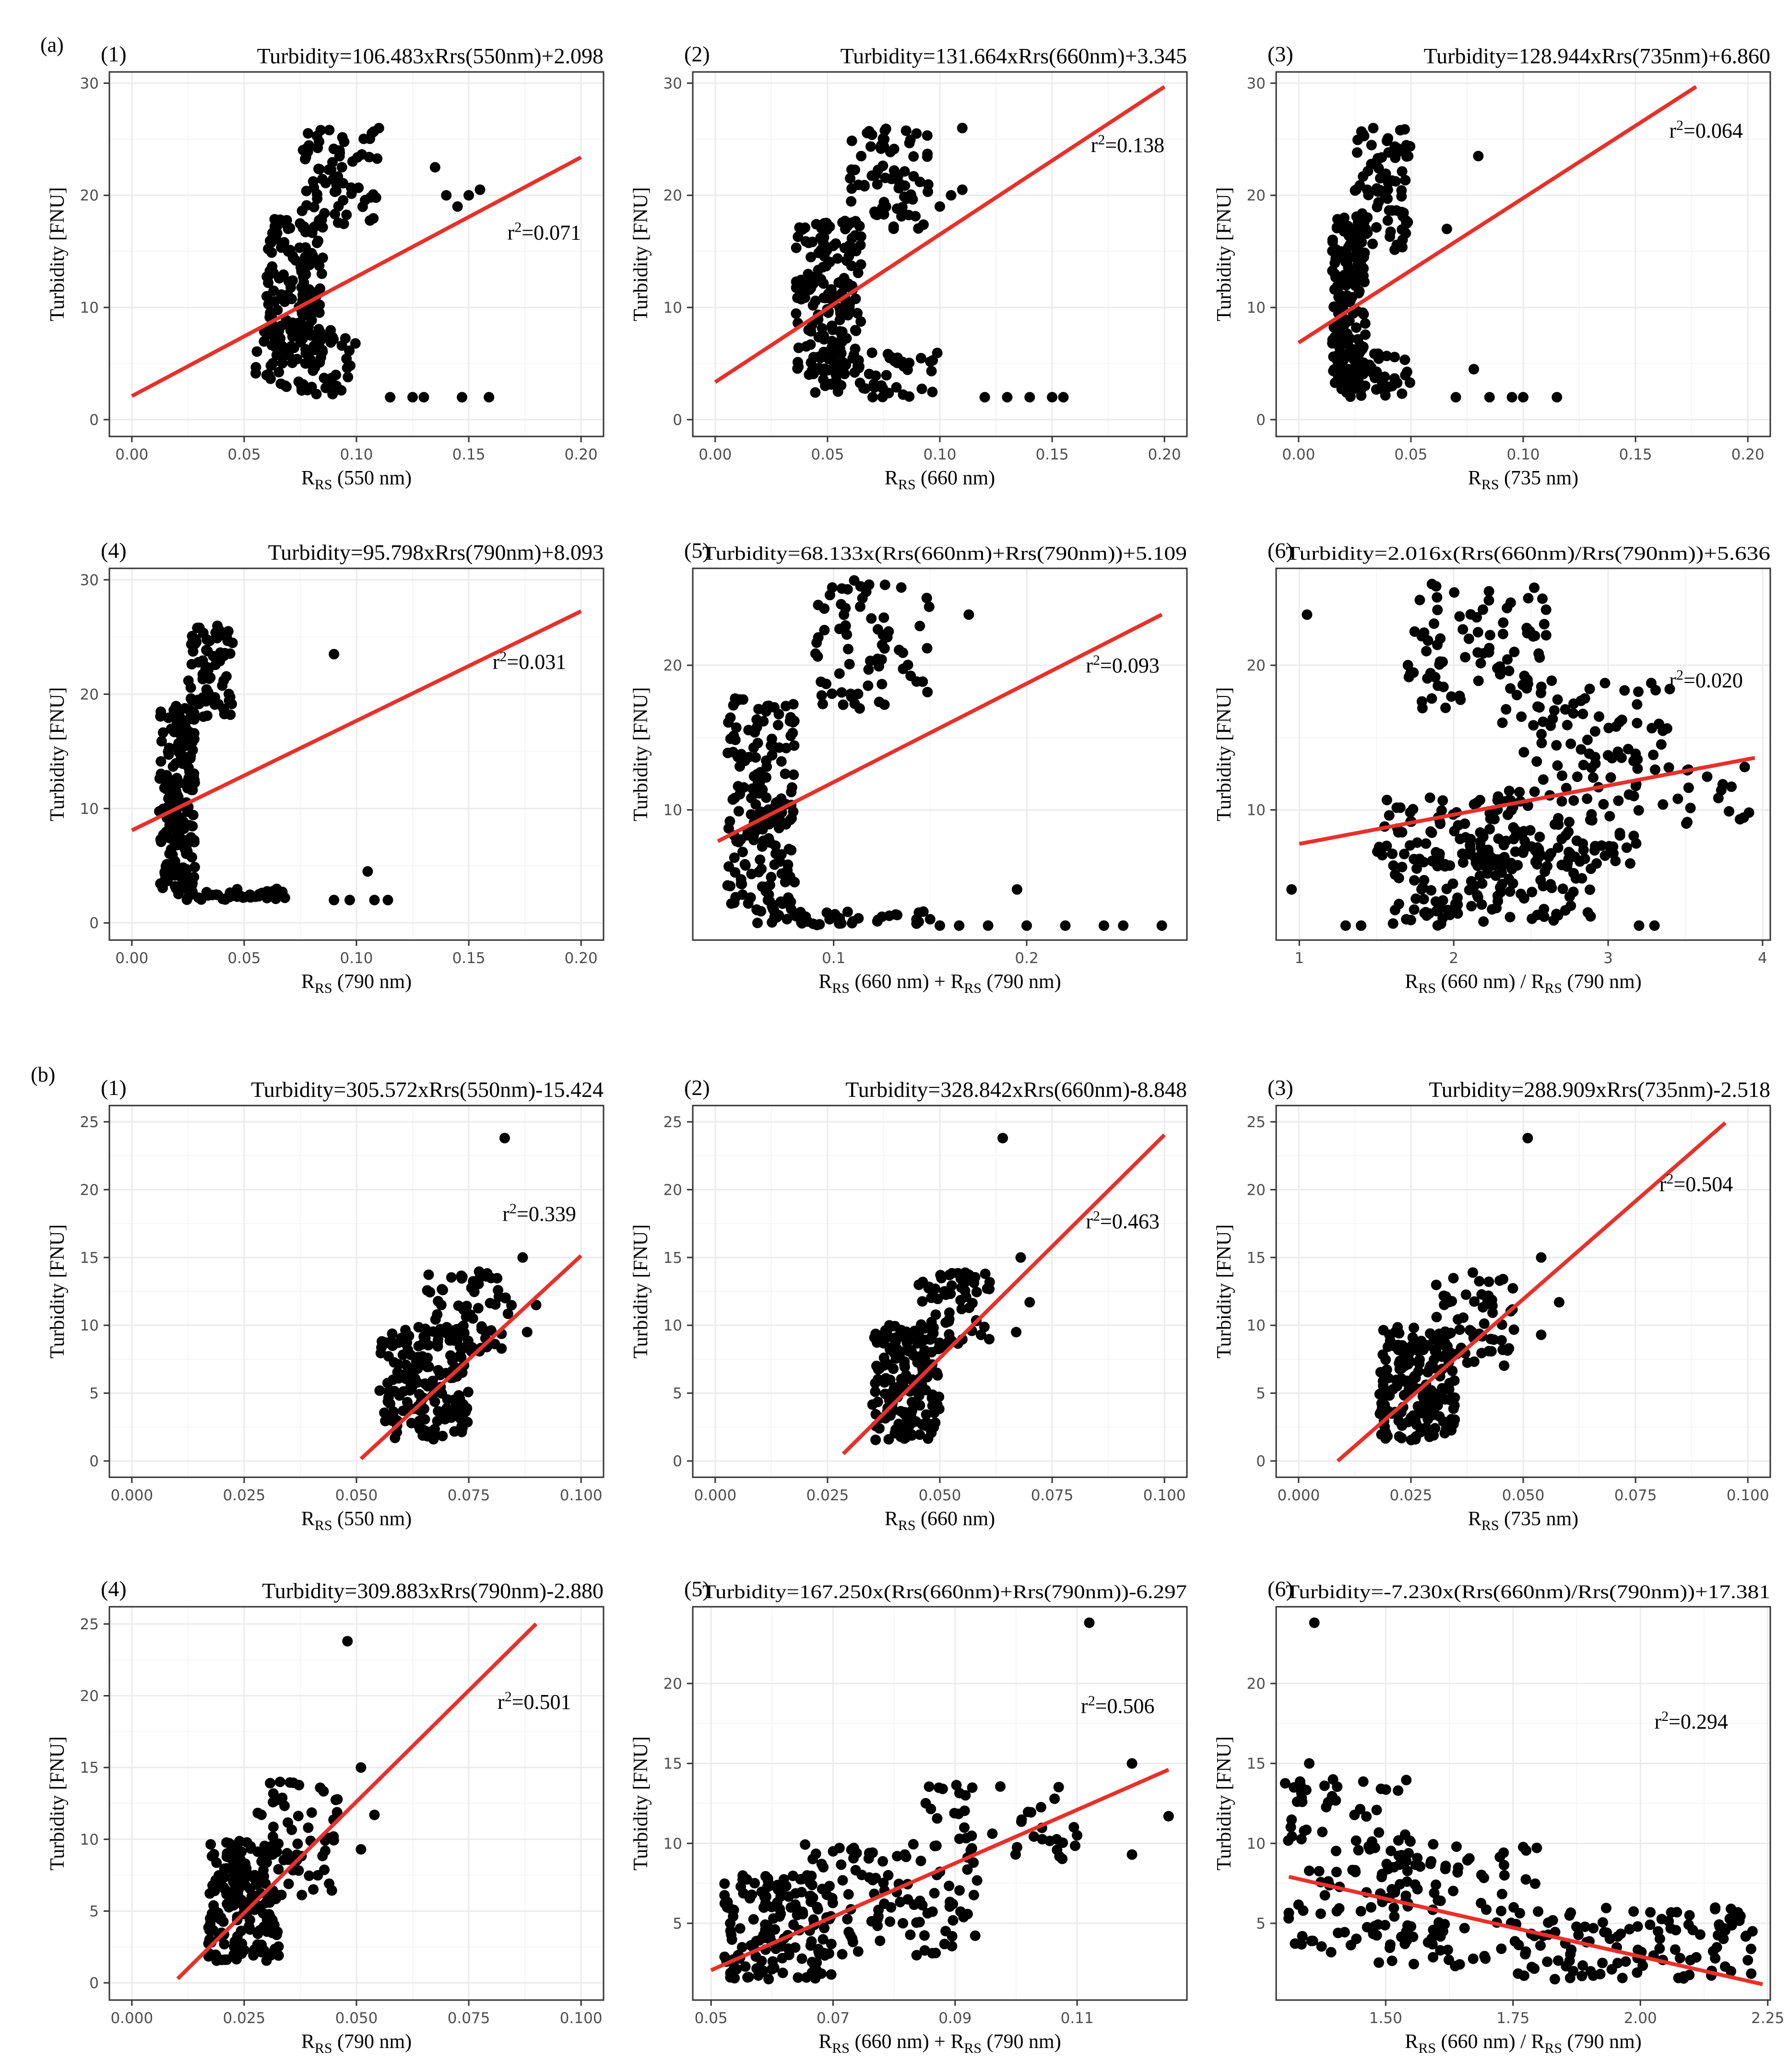  I want to click on x-tick-label: 0.000, so click(131, 1495).